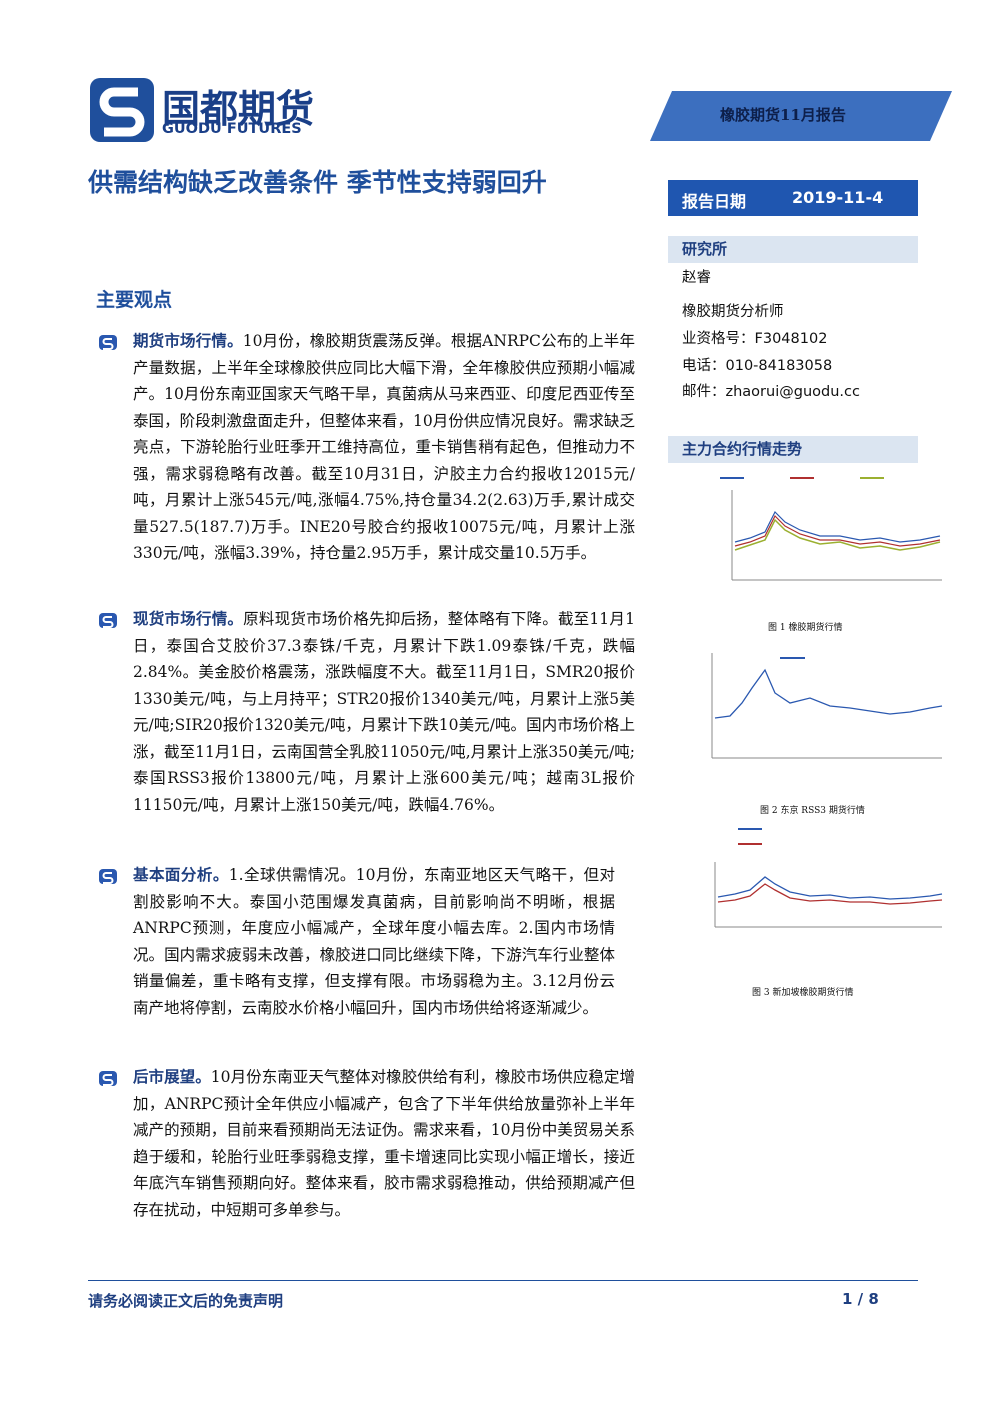 This screenshot has width=992, height=1403. I want to click on license: 业资格号：F3048102, so click(755, 339).